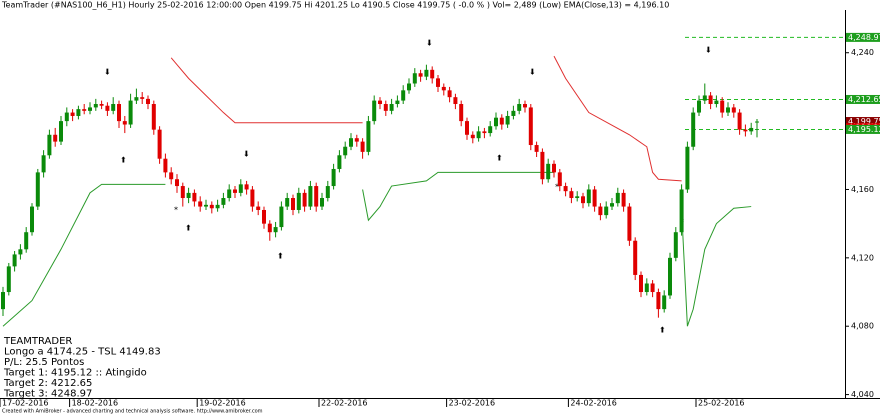  What do you see at coordinates (862, 189) in the screenshot?
I see `y-tick-label: 4,160` at bounding box center [862, 189].